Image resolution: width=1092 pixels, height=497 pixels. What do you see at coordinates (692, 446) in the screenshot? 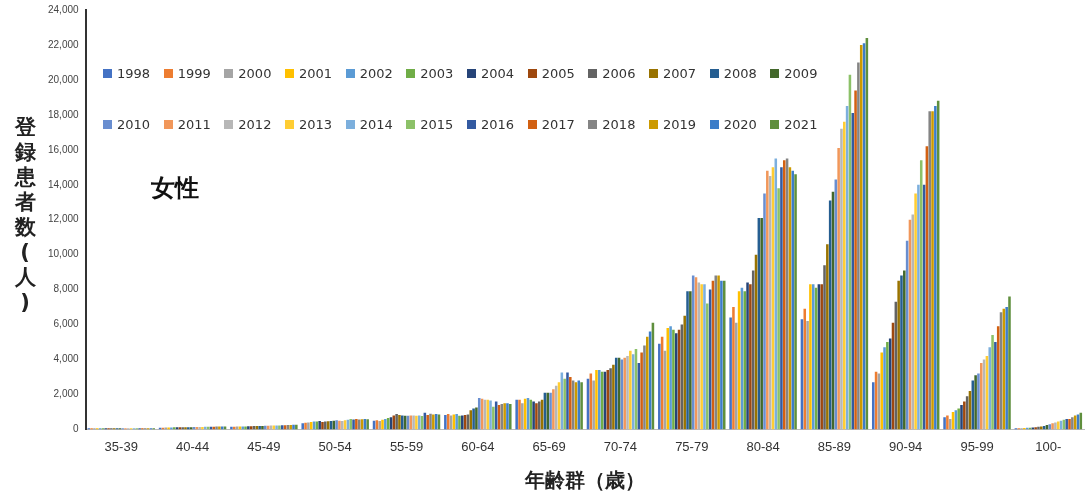
I see `x-tick-label: 75-79` at bounding box center [692, 446].